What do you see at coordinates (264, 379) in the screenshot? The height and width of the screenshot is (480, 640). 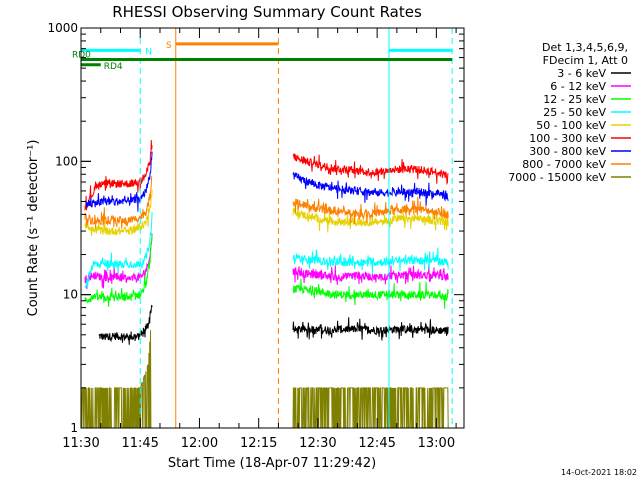 I see `series-7000-15000-kev` at bounding box center [264, 379].